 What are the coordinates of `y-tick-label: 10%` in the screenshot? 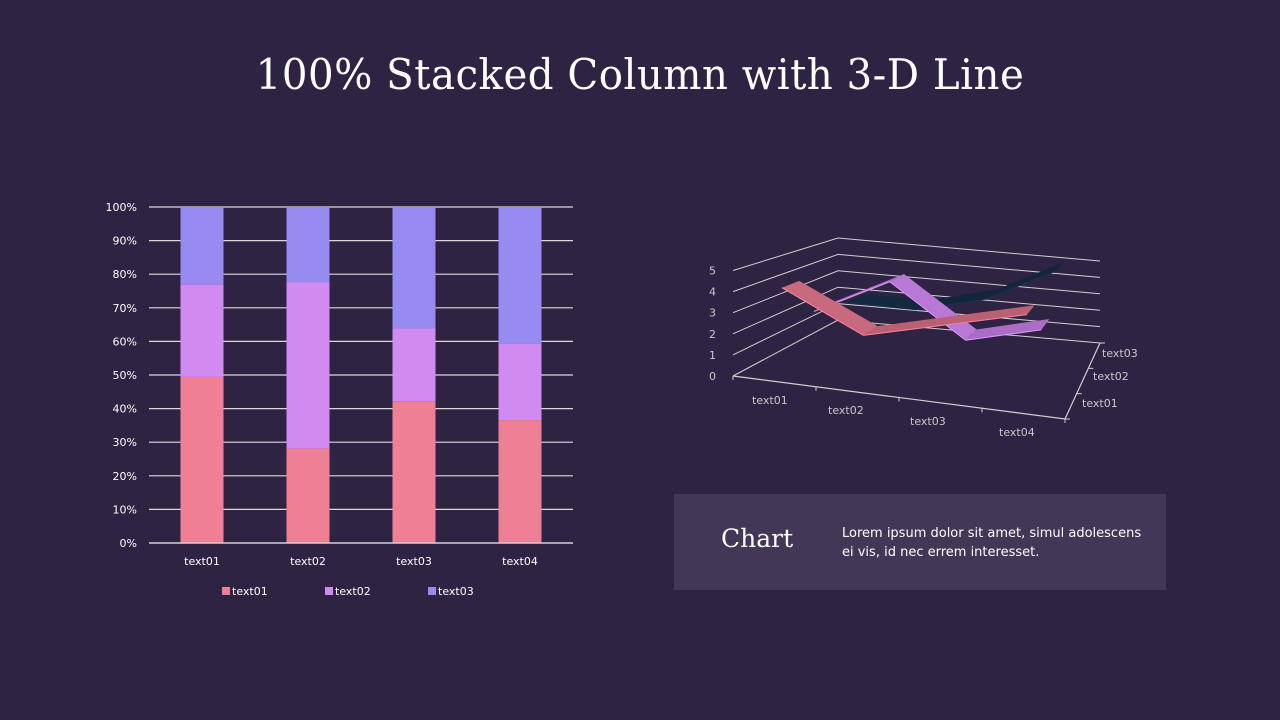 It's located at (125, 509).